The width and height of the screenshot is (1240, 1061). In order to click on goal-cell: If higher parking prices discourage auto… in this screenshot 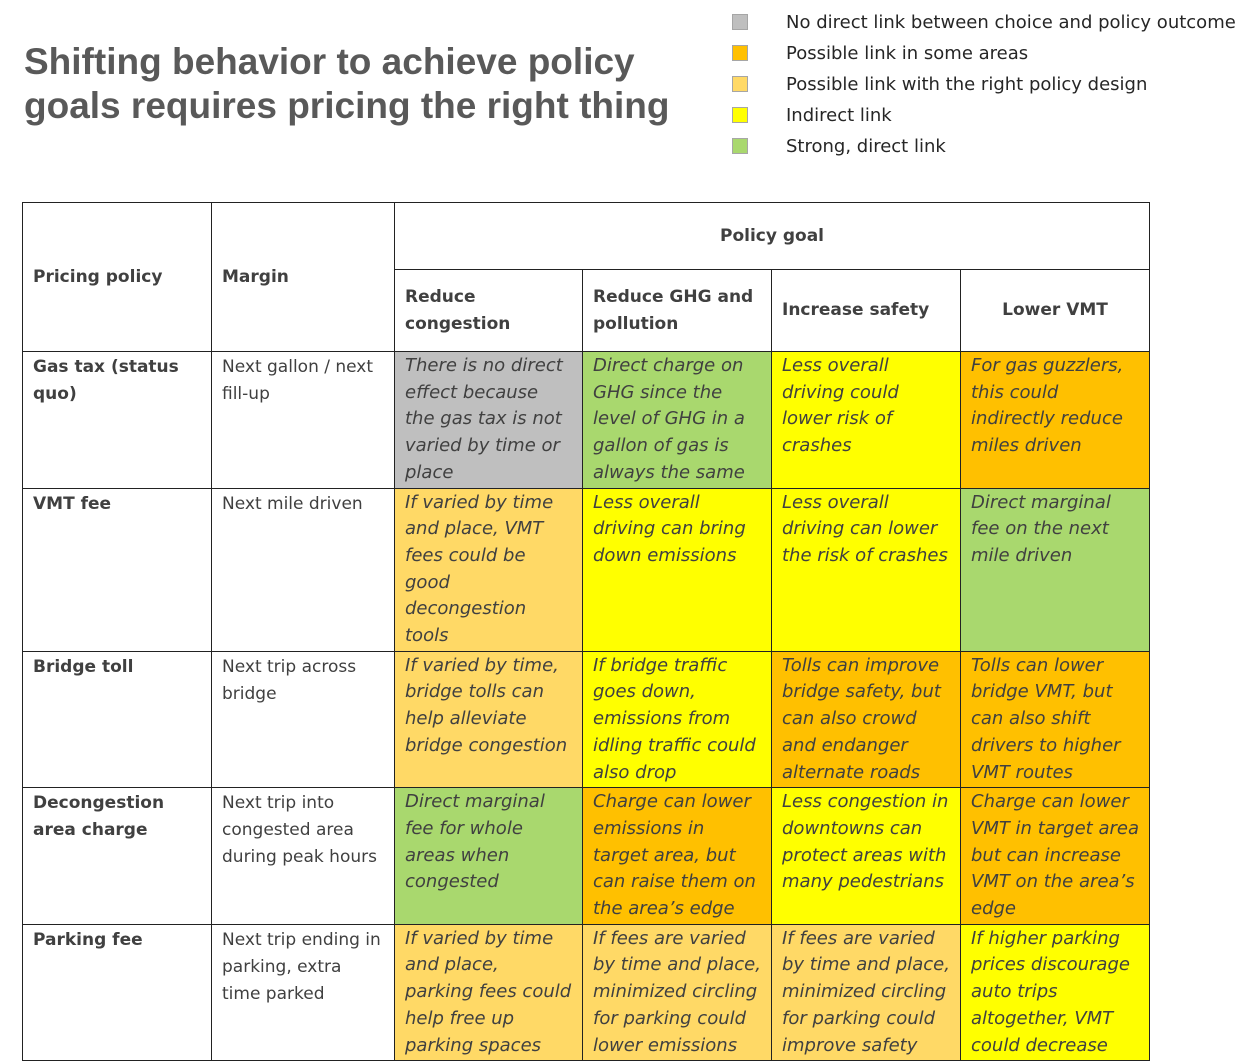, I will do `click(1055, 992)`.